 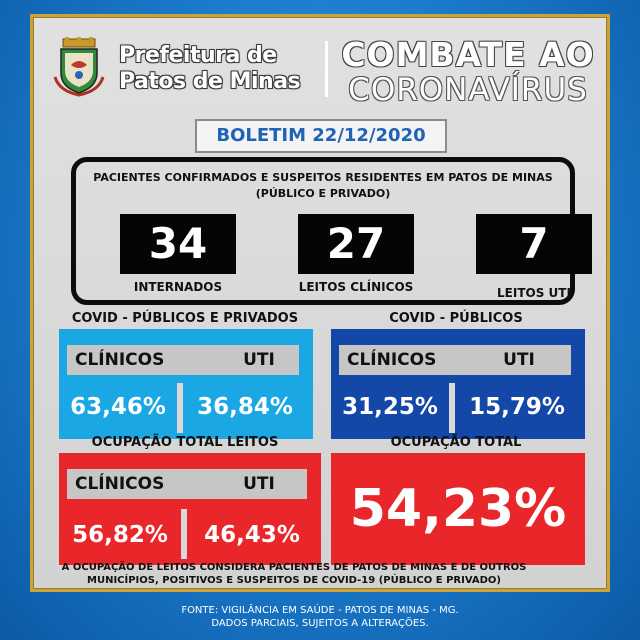 I want to click on leitos-clinicos-label: LEITOS CLÍNICOS, so click(x=356, y=287).